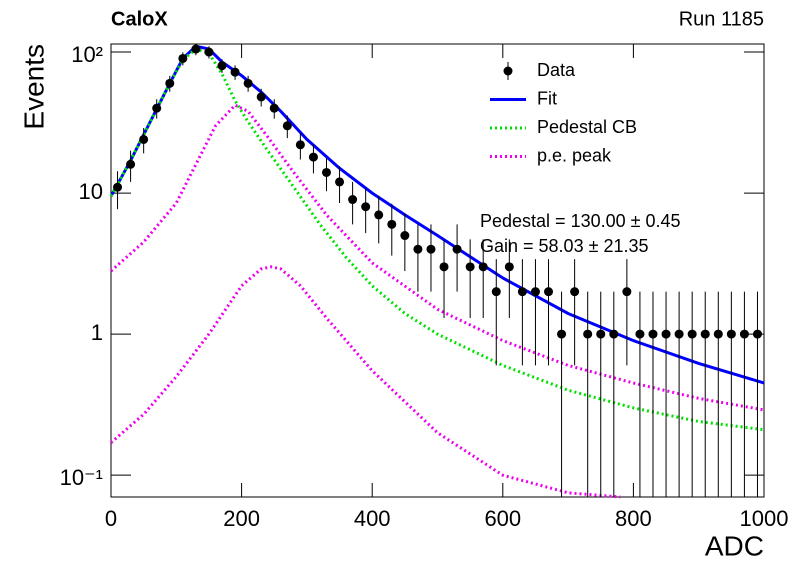 The image size is (796, 572). I want to click on x-tick-label: 200, so click(241, 518).